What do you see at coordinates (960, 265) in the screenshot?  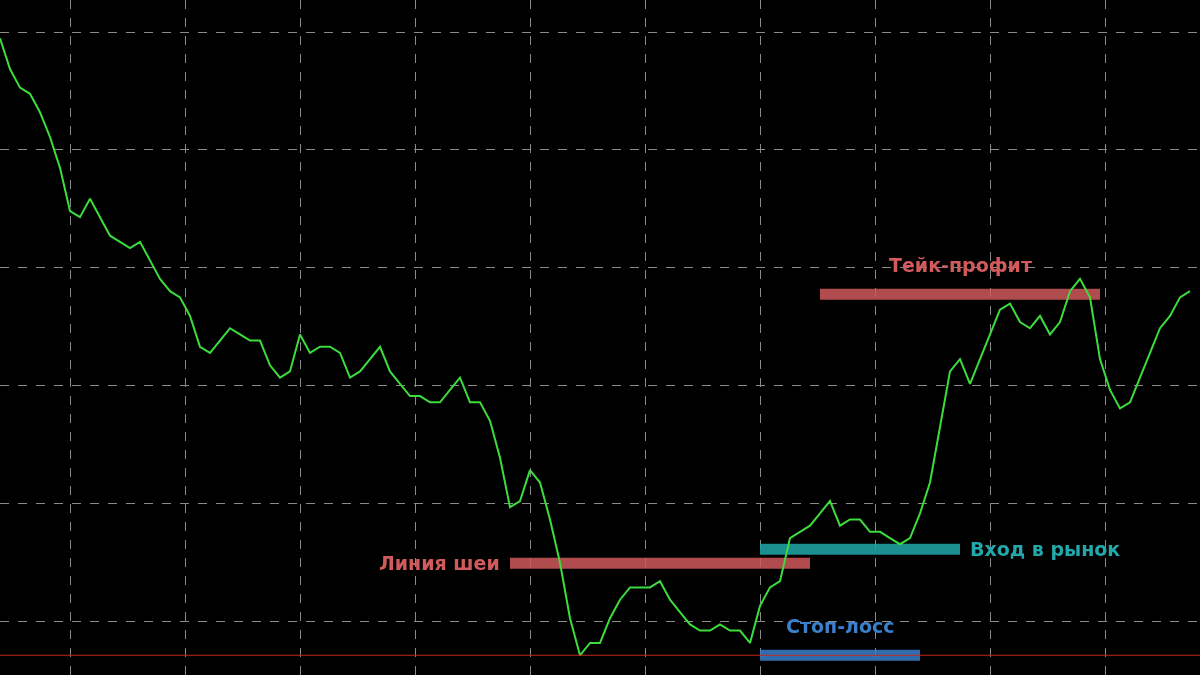 I see `series-label: Тейк-профит` at bounding box center [960, 265].